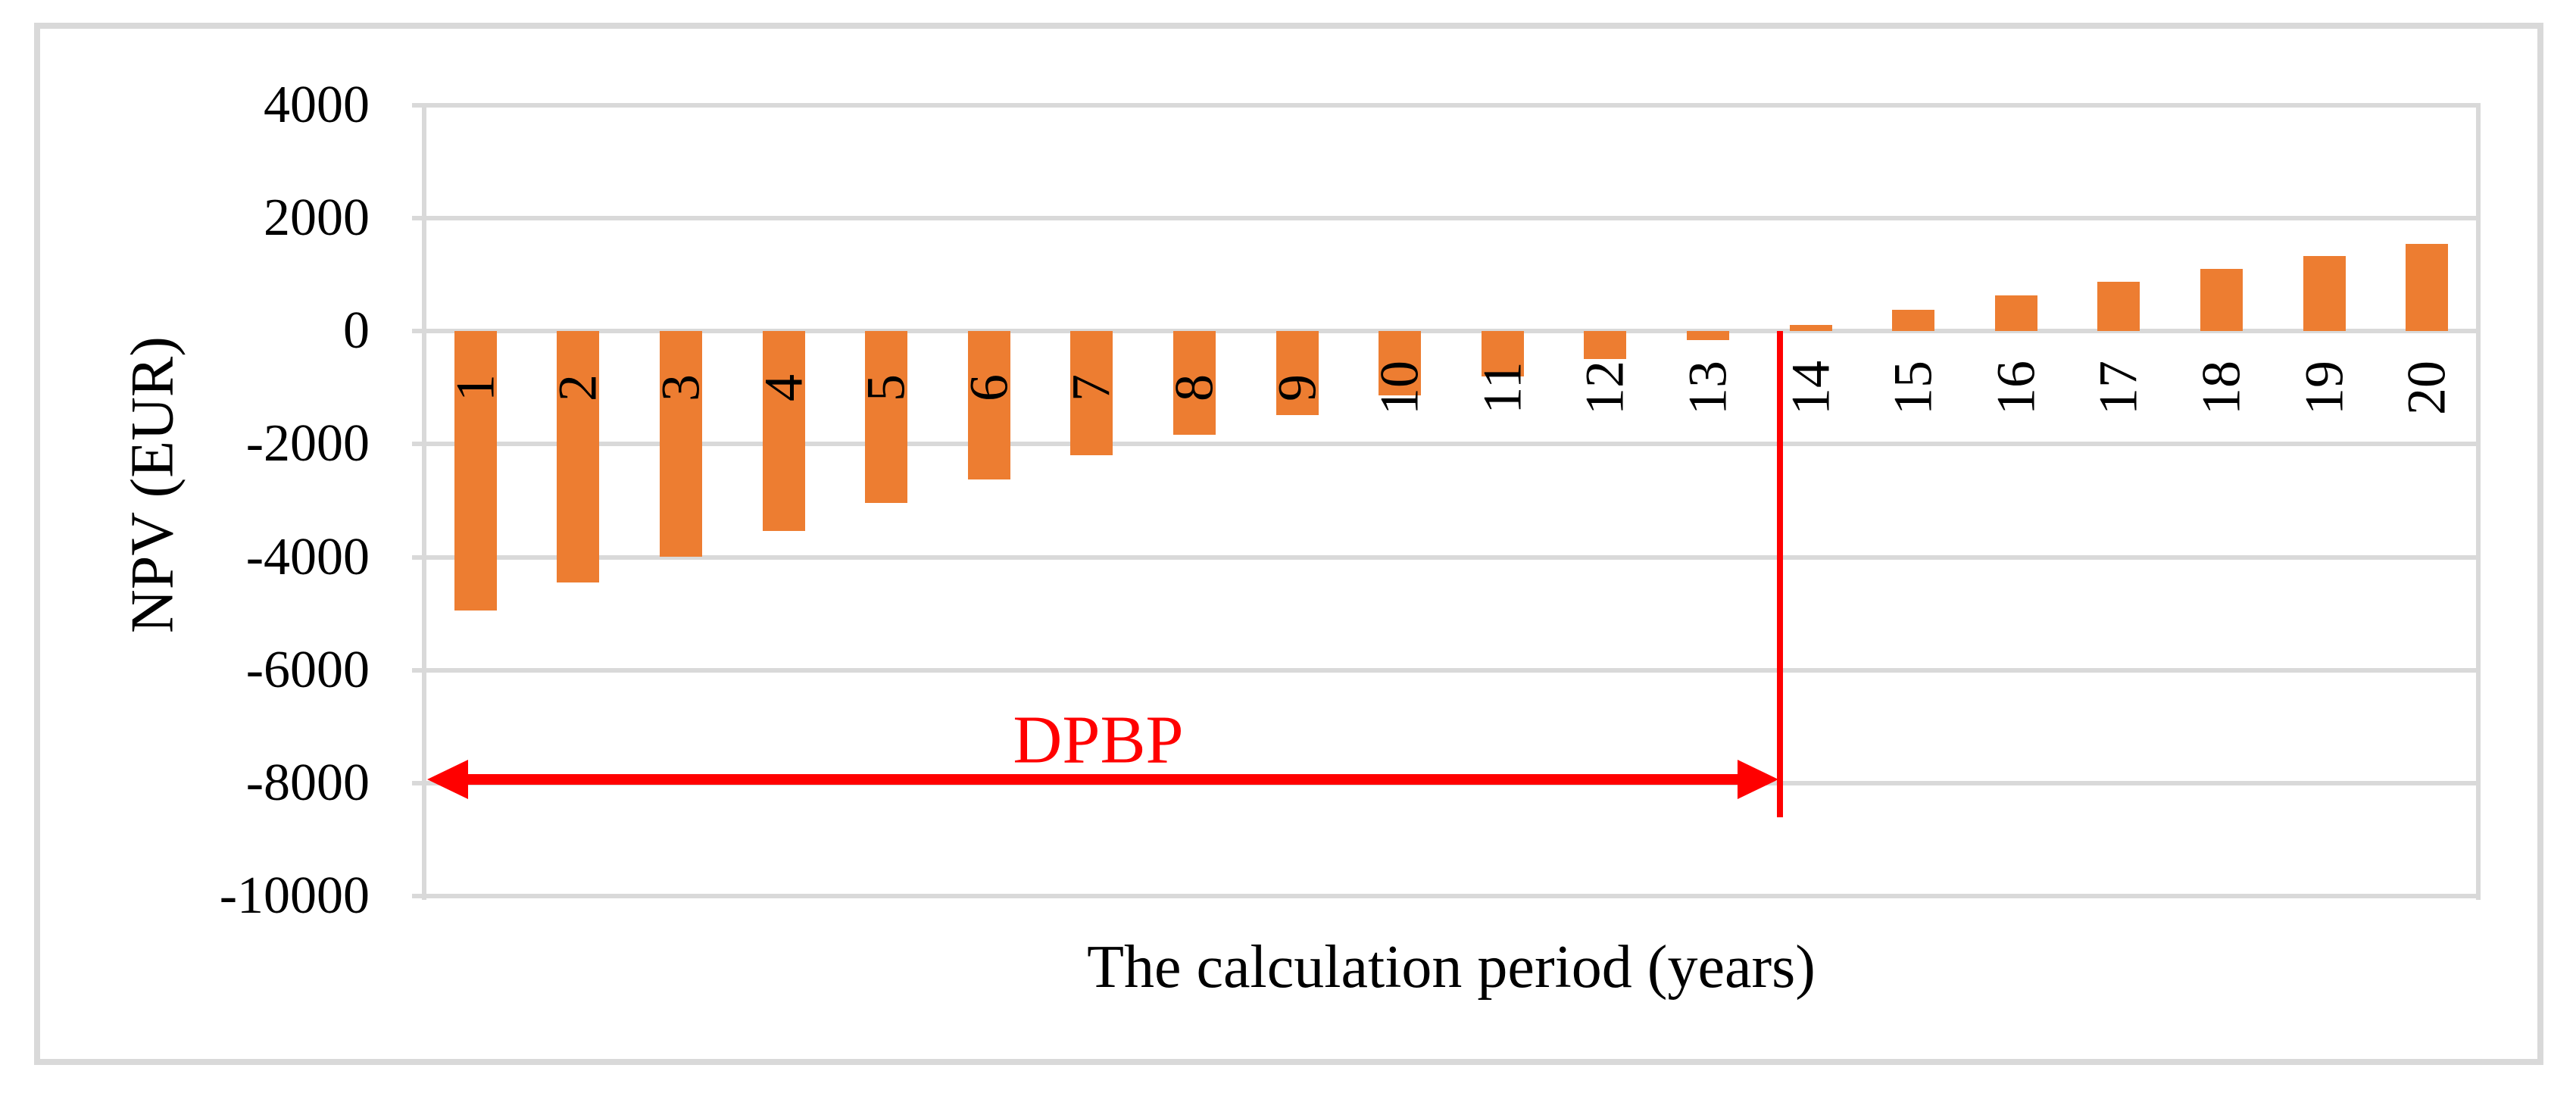 The image size is (2576, 1093). Describe the element at coordinates (2118, 388) in the screenshot. I see `category-label: 17` at that location.